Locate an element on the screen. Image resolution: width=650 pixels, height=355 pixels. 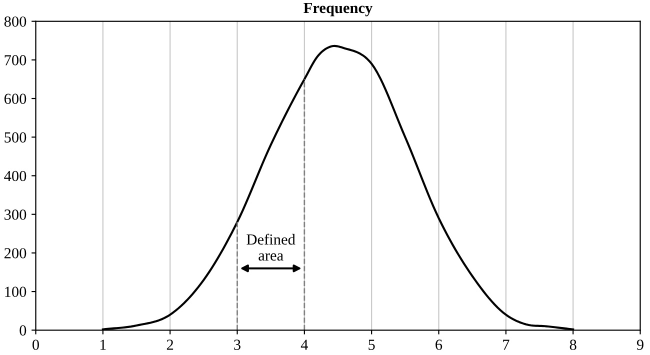
x-tick-label: 6 is located at coordinates (439, 345).